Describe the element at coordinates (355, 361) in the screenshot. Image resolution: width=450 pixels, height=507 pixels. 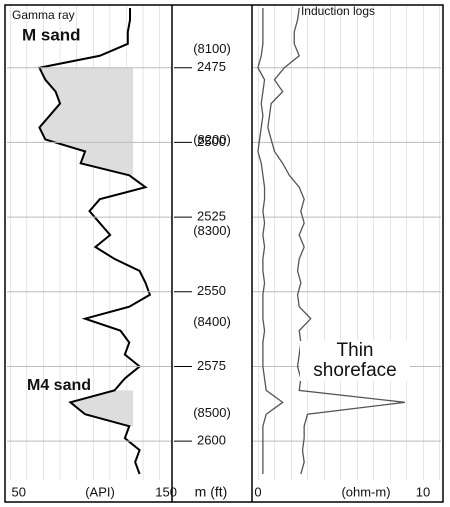
I see `annotation: Thin shoreface` at that location.